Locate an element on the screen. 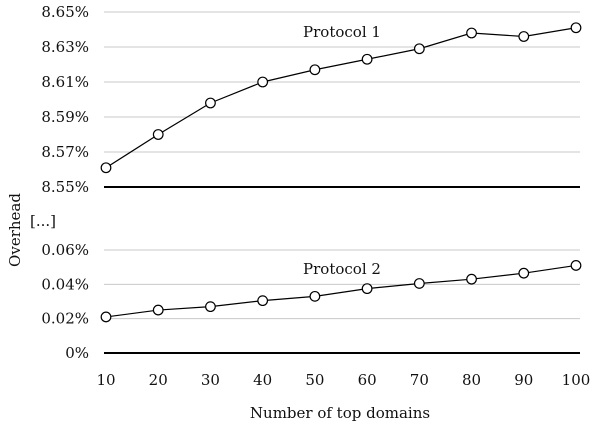 Image resolution: width=594 pixels, height=425 pixels. y-tick-label: 8.55% is located at coordinates (65, 187).